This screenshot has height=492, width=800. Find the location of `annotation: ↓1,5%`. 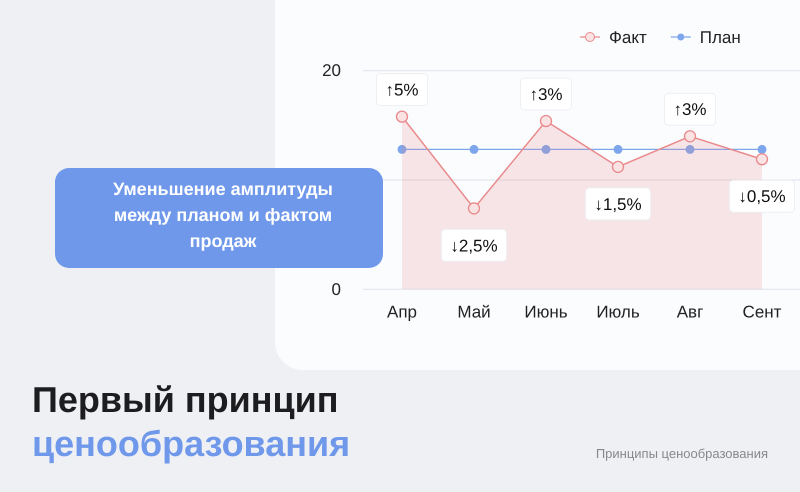

annotation: ↓1,5% is located at coordinates (618, 204).